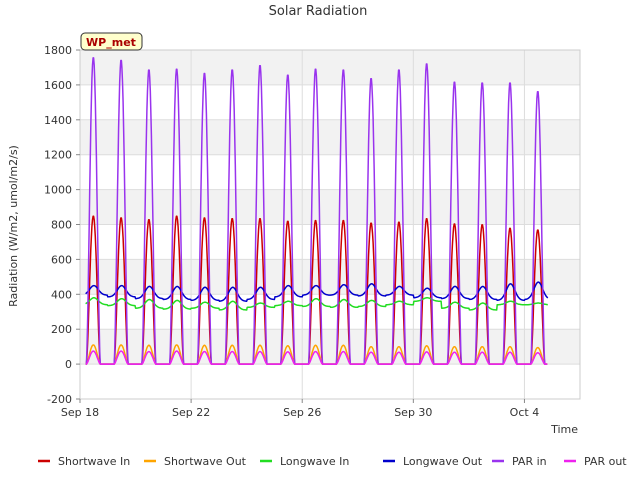 This screenshot has height=480, width=640. What do you see at coordinates (413, 412) in the screenshot?
I see `x-tick-label: Sep 30` at bounding box center [413, 412].